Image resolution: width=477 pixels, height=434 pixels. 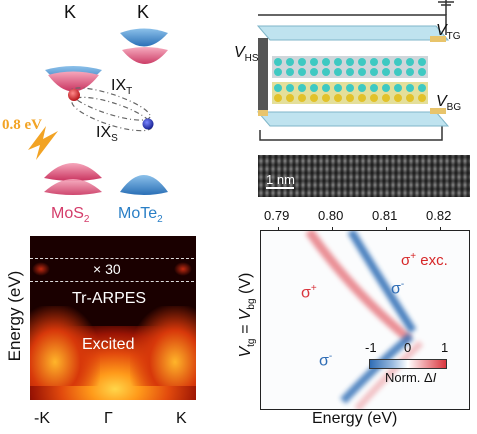 I want to click on mote2-vb-blue, so click(x=144, y=185).